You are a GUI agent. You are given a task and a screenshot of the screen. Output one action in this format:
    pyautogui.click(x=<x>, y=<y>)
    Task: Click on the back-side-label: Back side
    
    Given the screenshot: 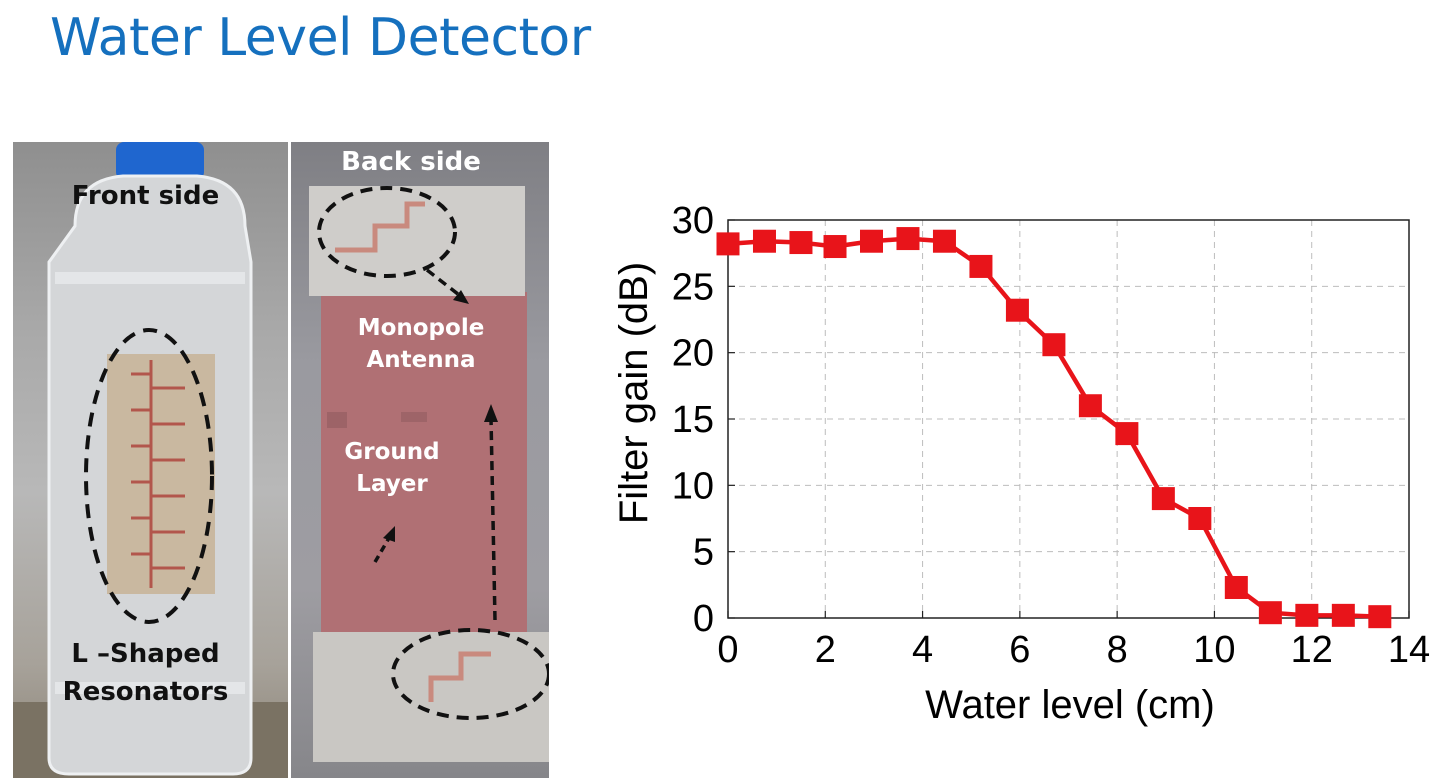 What is the action you would take?
    pyautogui.click(x=411, y=162)
    